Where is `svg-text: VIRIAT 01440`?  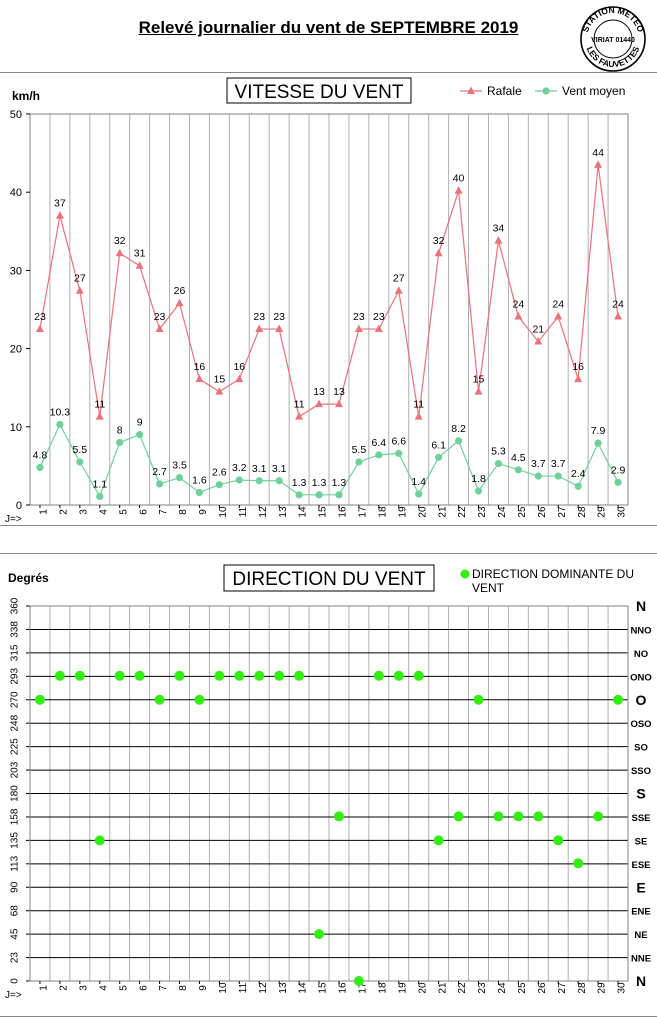
svg-text: VIRIAT 01440 is located at coordinates (613, 40).